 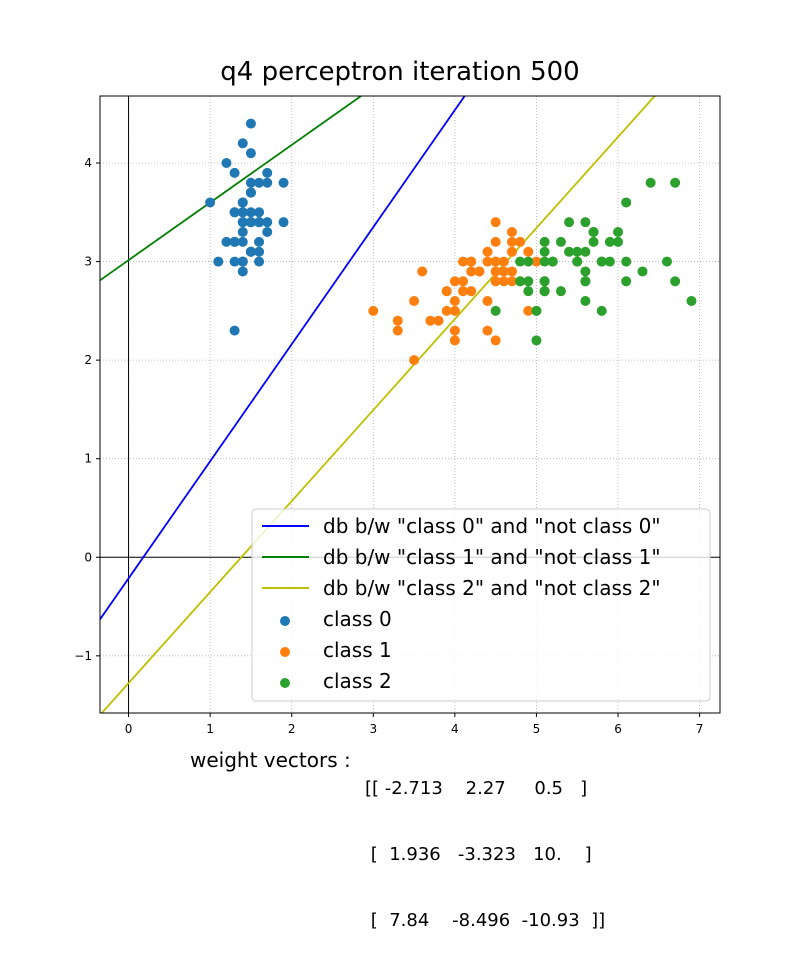 What do you see at coordinates (292, 729) in the screenshot?
I see `x-tick-label: 2` at bounding box center [292, 729].